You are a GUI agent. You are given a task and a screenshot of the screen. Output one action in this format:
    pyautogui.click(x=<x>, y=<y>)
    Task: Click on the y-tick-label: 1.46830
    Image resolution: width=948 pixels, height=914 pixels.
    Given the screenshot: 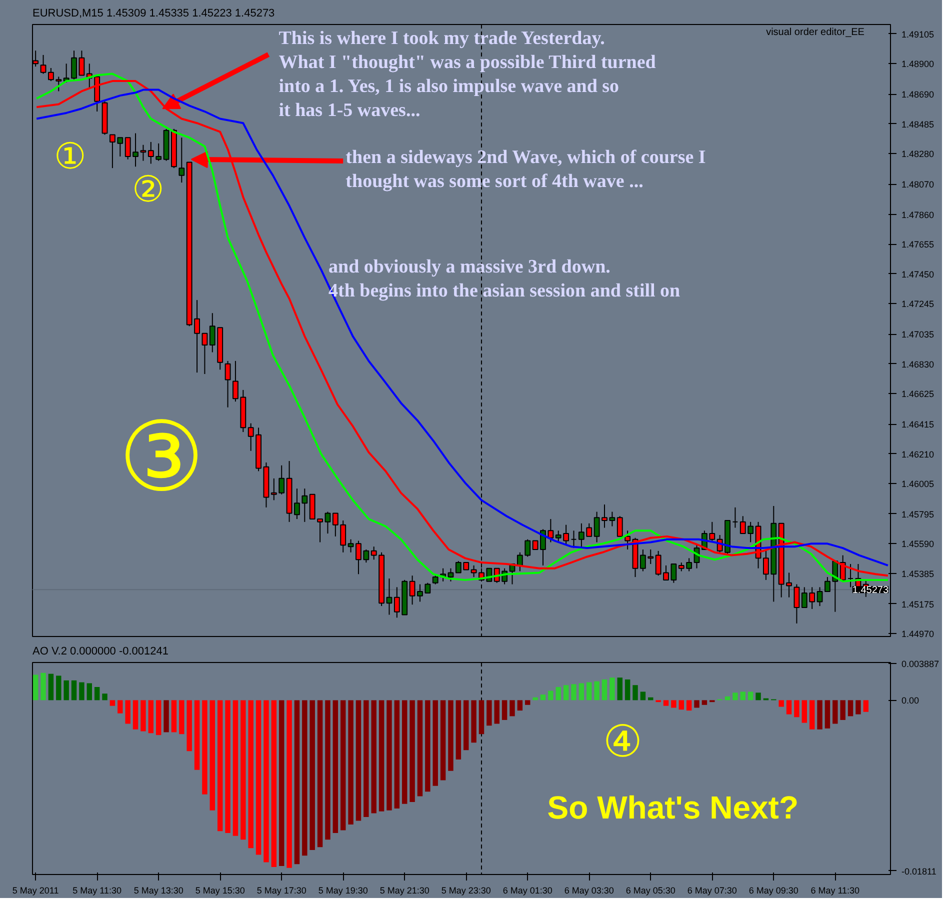 What is the action you would take?
    pyautogui.click(x=918, y=364)
    